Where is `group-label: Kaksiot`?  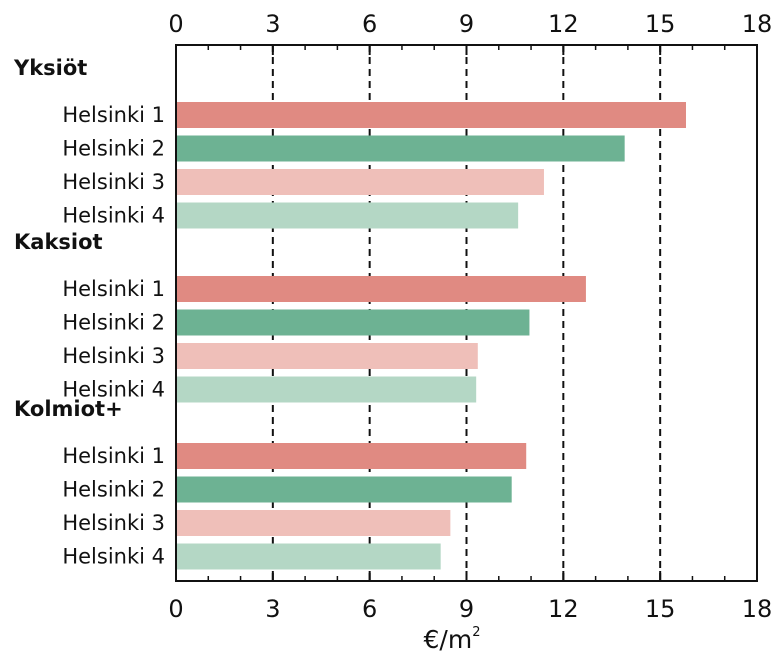
group-label: Kaksiot is located at coordinates (58, 242).